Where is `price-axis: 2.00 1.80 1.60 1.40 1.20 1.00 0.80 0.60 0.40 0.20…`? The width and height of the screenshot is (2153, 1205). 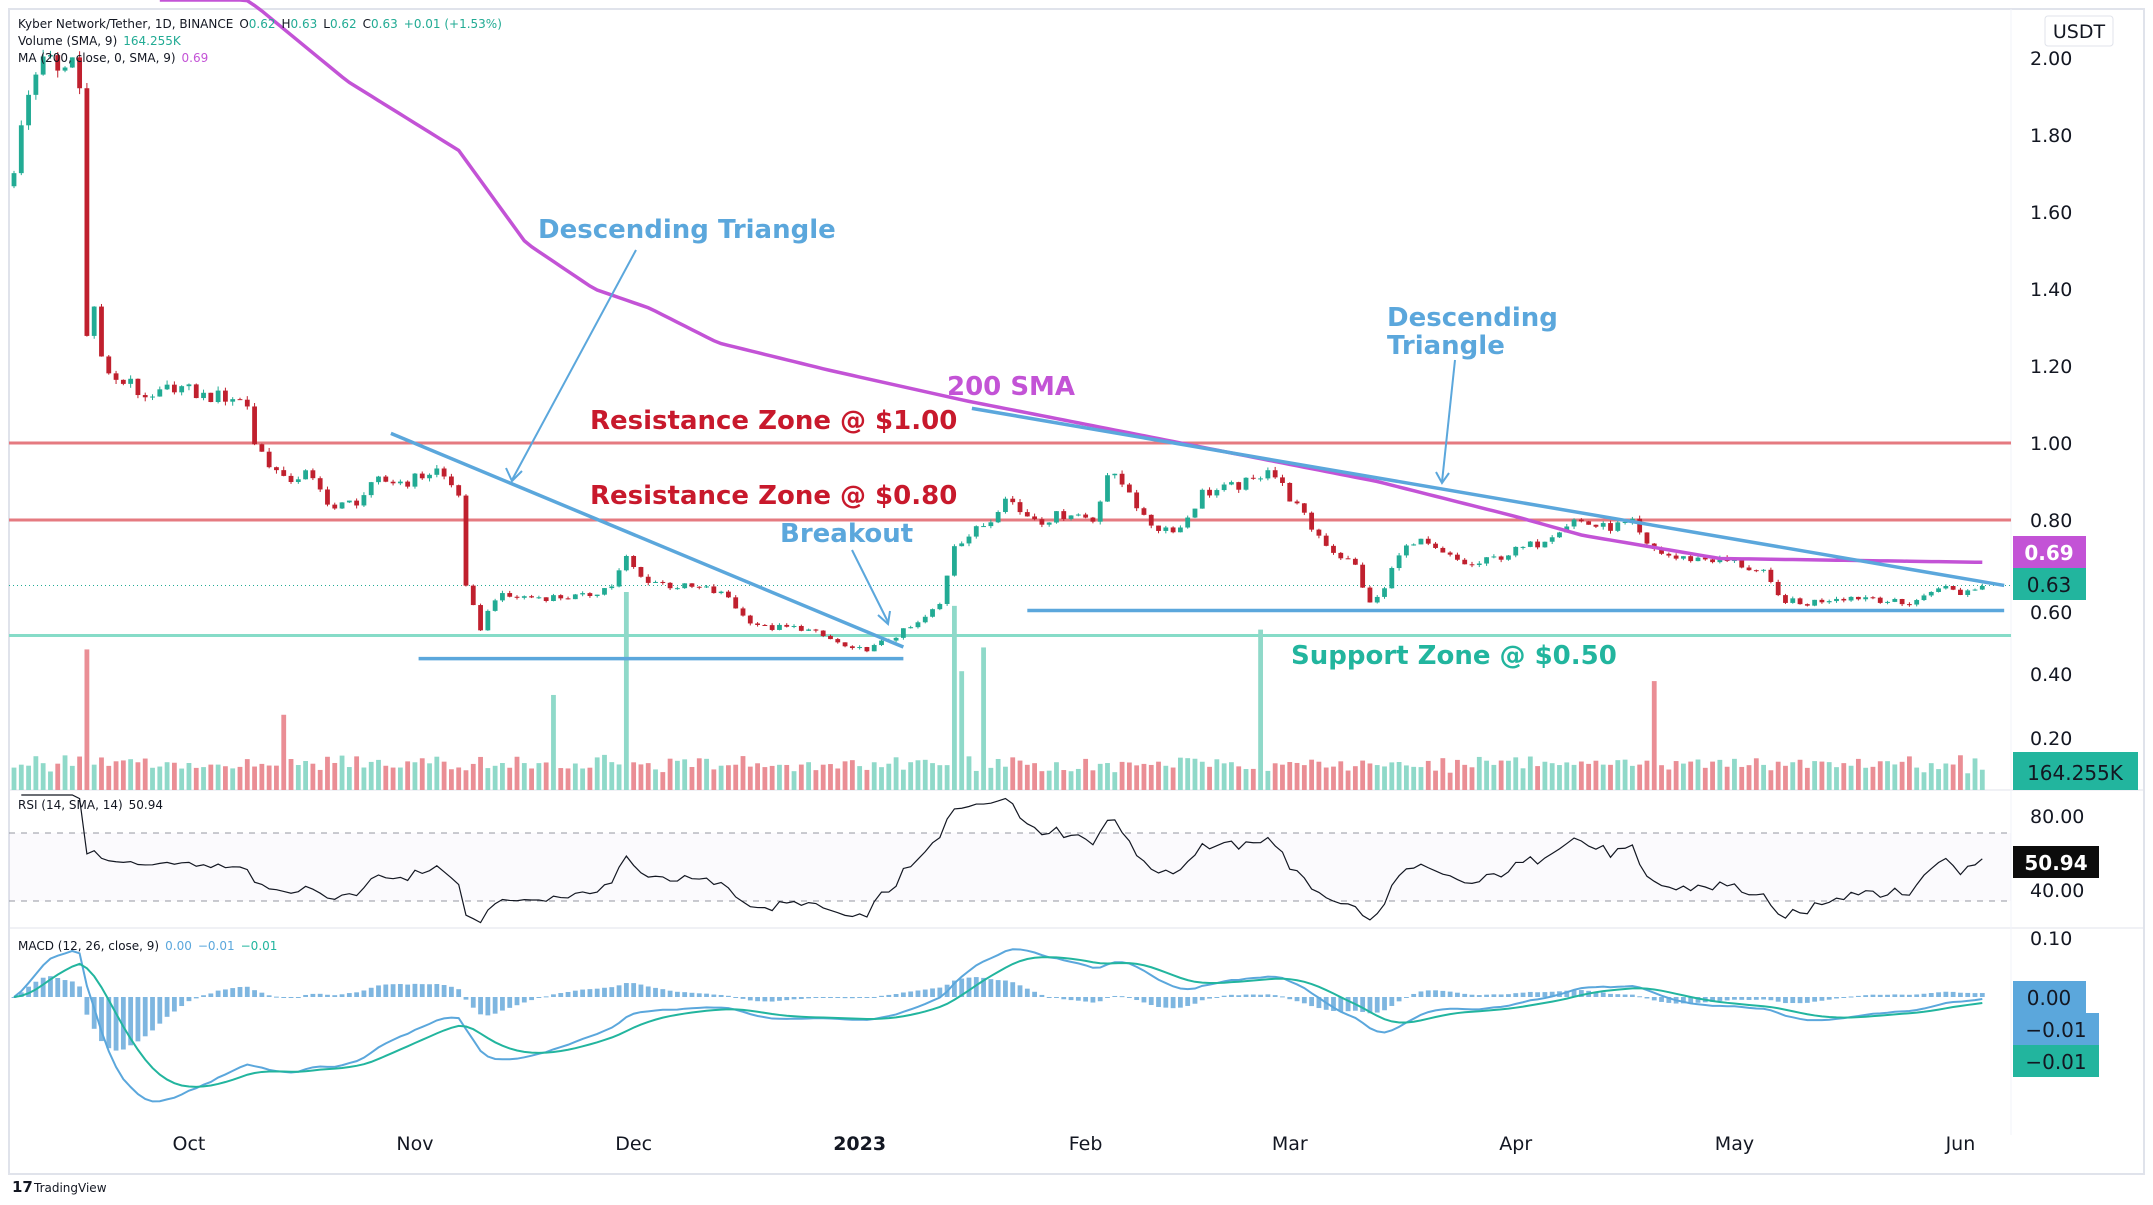
price-axis: 2.00 1.80 1.60 1.40 1.20 1.00 0.80 0.60 0.40 0.20… is located at coordinates (2057, 499).